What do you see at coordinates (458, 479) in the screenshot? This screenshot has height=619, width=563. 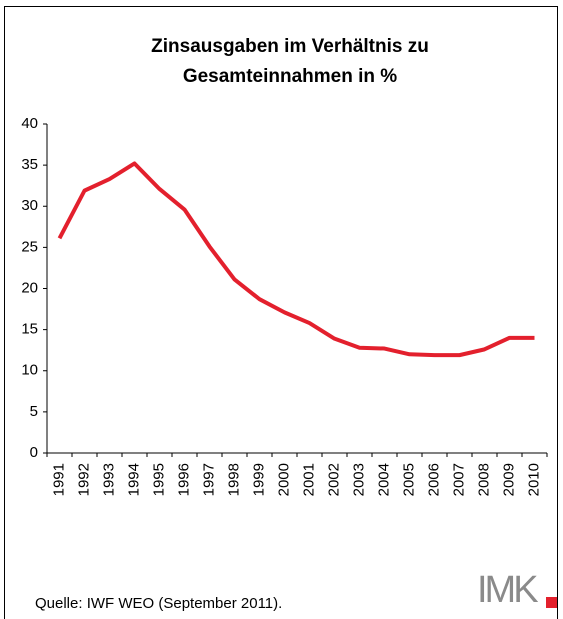 I see `x-tick-label: 2007` at bounding box center [458, 479].